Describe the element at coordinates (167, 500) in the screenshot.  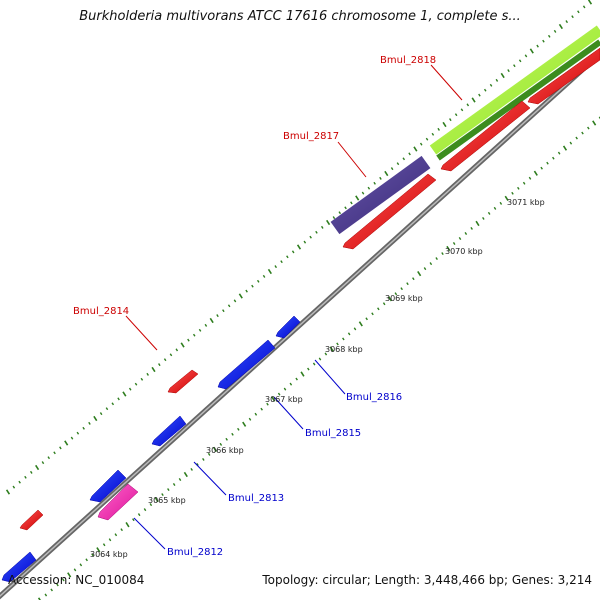
I see `scale-label-3065: 3065 kbp` at that location.